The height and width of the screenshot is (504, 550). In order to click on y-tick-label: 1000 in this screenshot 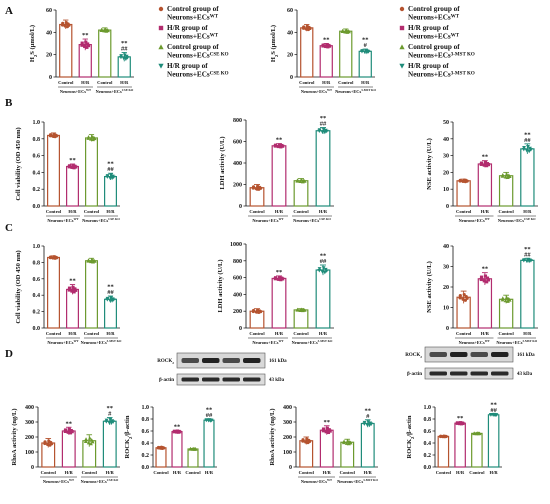, I will do `click(236, 245)`.